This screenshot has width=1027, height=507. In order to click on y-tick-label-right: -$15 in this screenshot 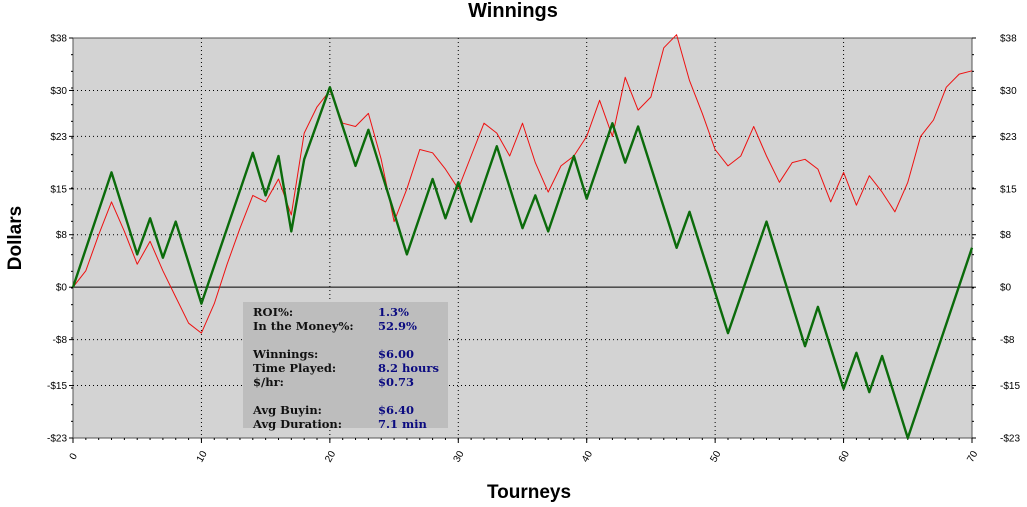, I will do `click(1010, 386)`.